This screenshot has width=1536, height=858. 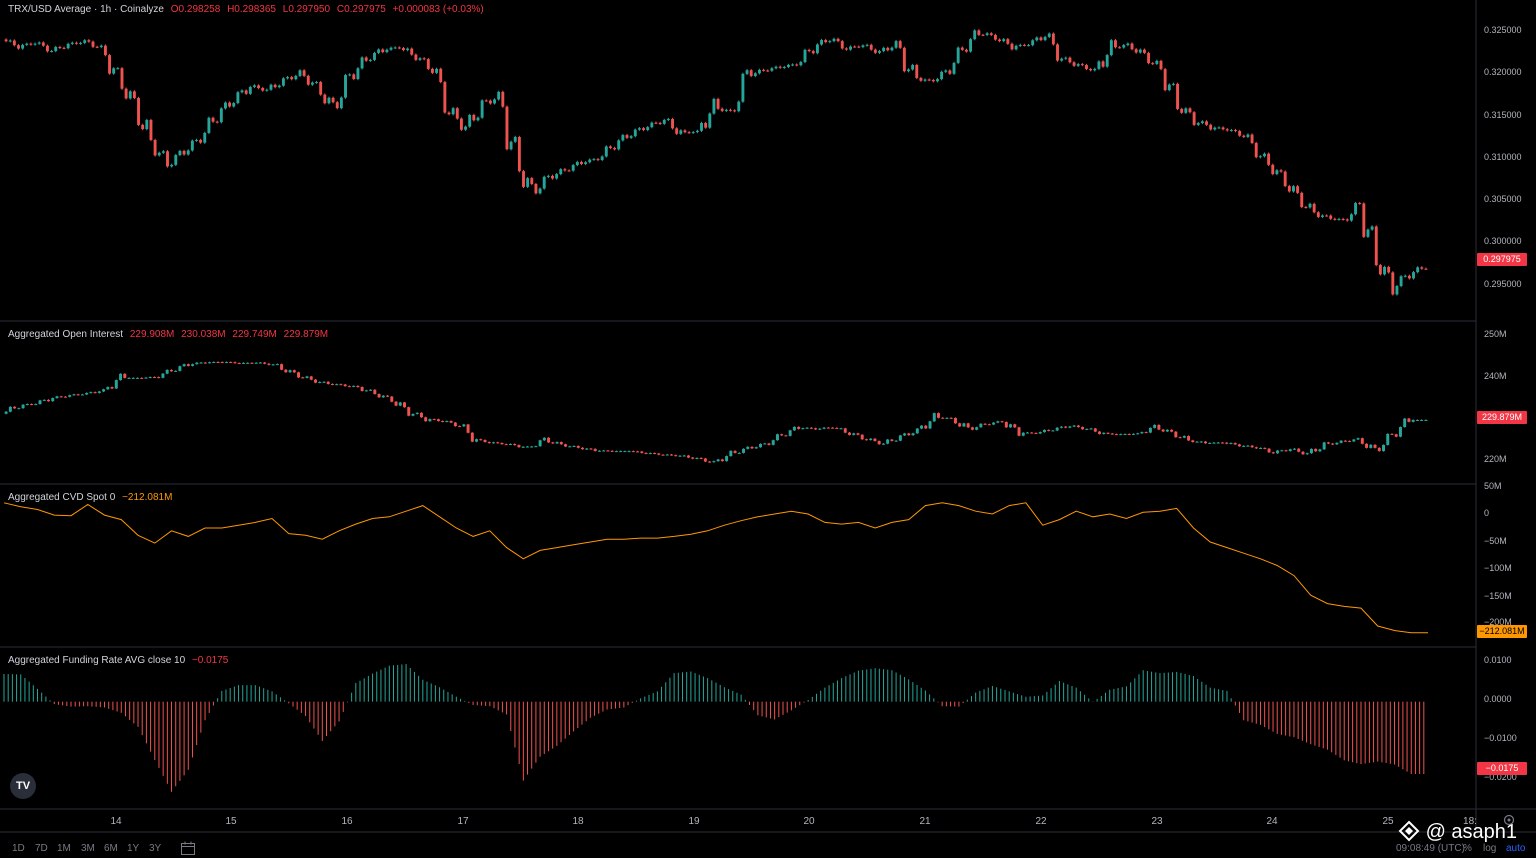 What do you see at coordinates (86, 9) in the screenshot?
I see `symbol-title: TRX/USD Average · 1h · Coinalyze` at bounding box center [86, 9].